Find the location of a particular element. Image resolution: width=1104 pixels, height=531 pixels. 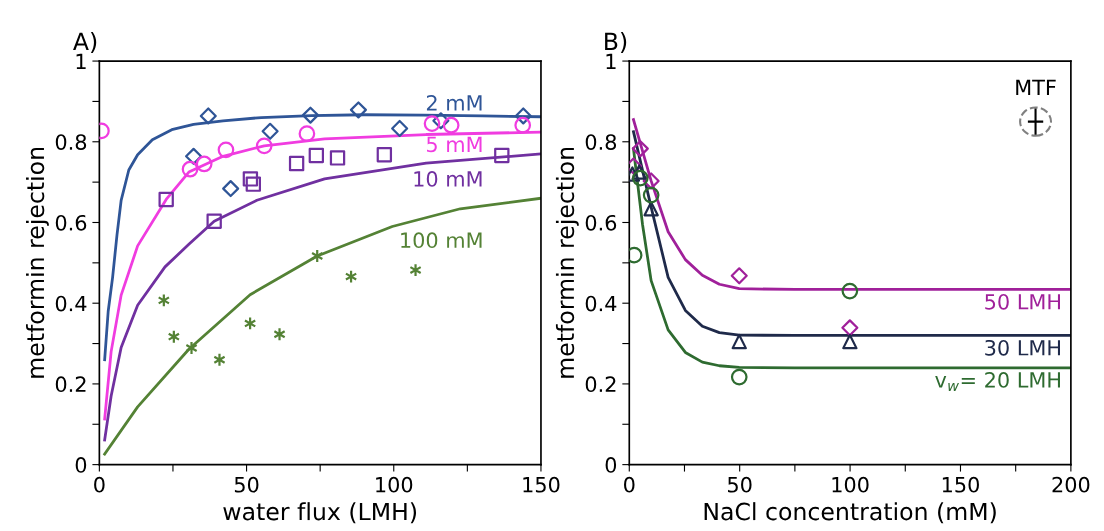

series-label: v$_{w}$= 20 LMH is located at coordinates (997, 381).